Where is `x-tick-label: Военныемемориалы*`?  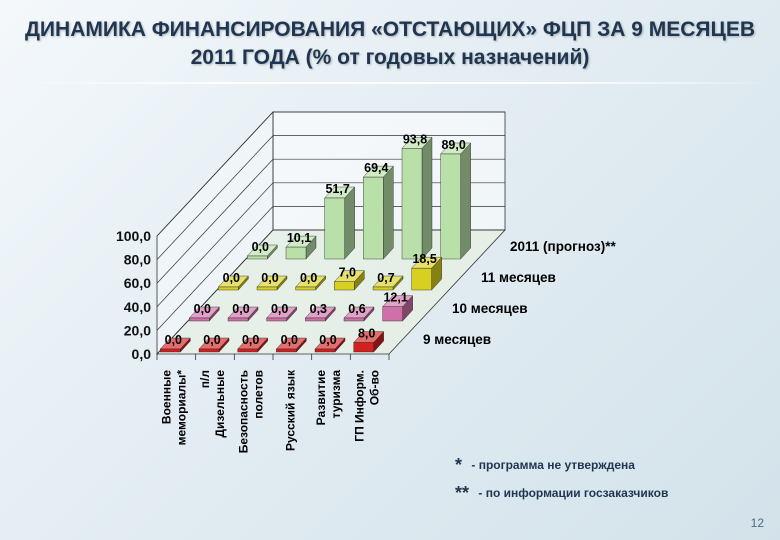 x-tick-label: Военныемемориалы* is located at coordinates (173, 408).